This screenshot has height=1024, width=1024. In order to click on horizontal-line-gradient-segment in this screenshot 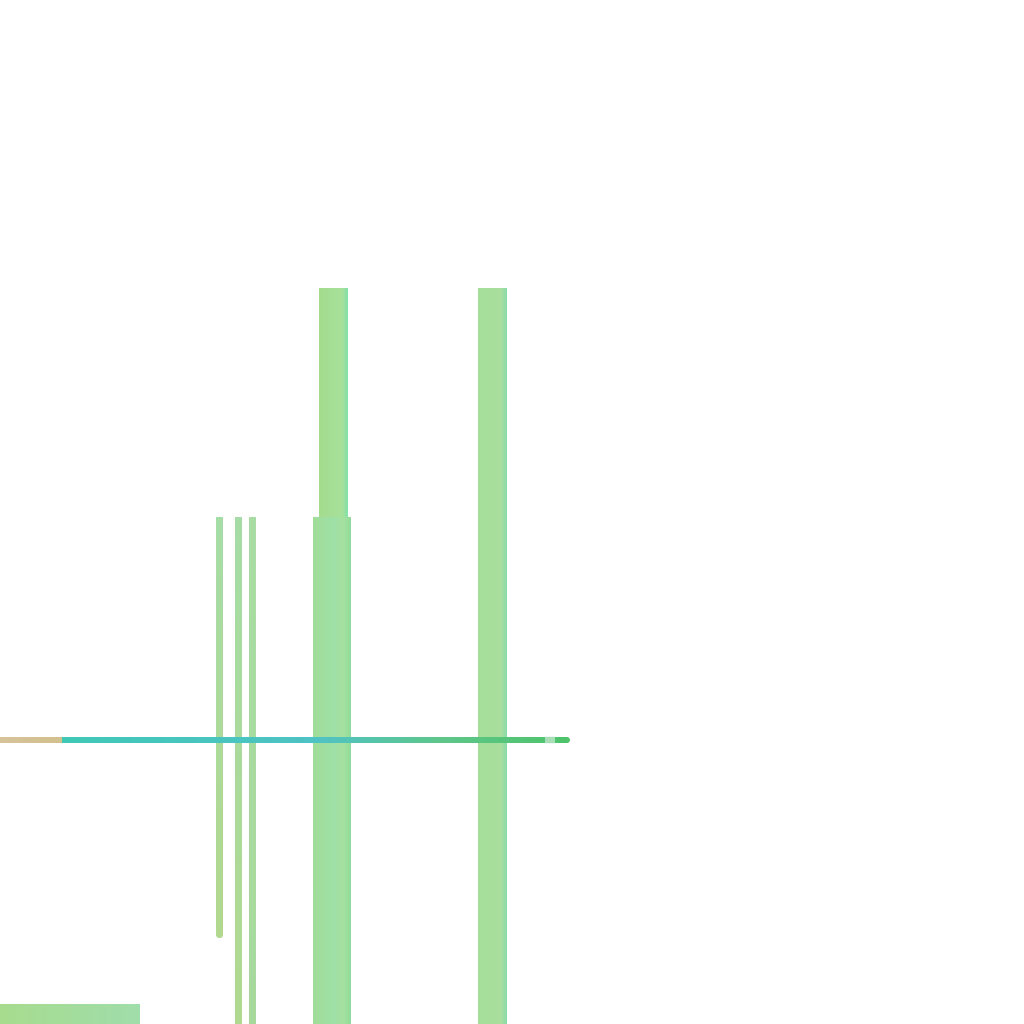, I will do `click(316, 740)`.